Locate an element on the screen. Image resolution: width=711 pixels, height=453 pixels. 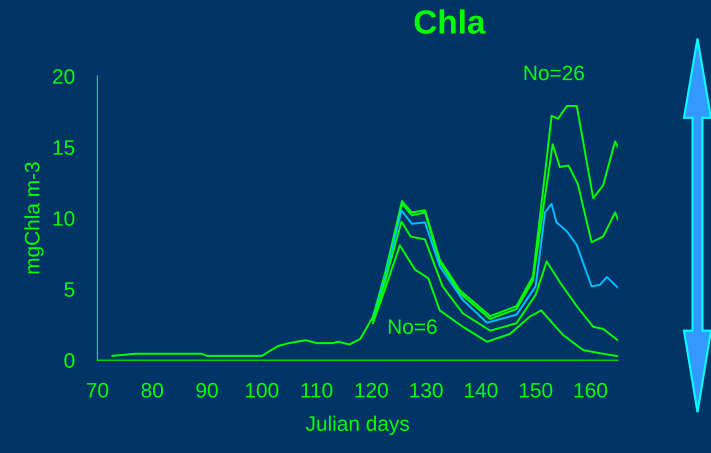
annotation: No=6 is located at coordinates (412, 326).